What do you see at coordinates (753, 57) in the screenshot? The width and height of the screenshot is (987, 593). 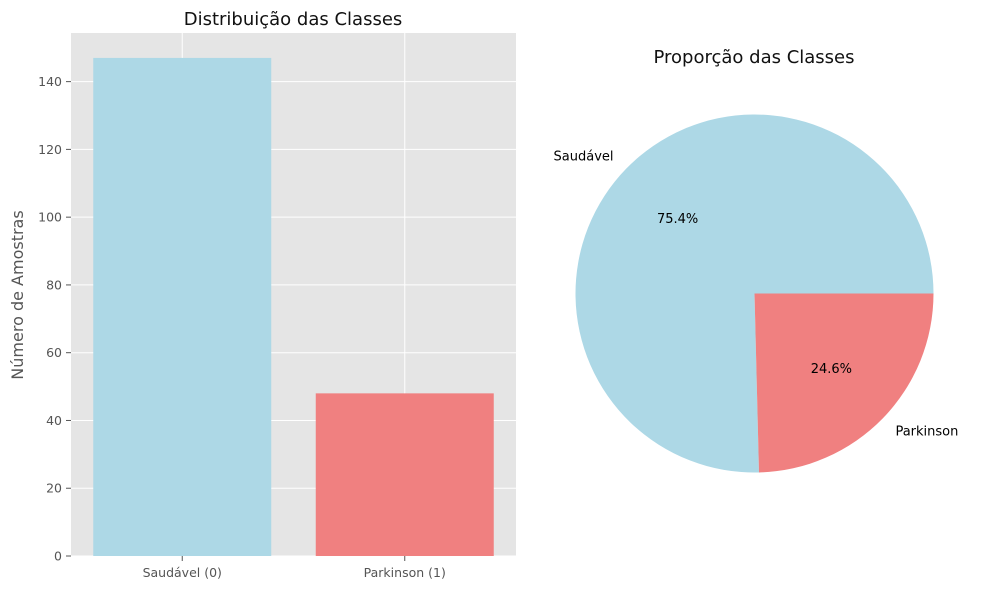 I see `pie-chart-title: Proporção das Classes` at bounding box center [753, 57].